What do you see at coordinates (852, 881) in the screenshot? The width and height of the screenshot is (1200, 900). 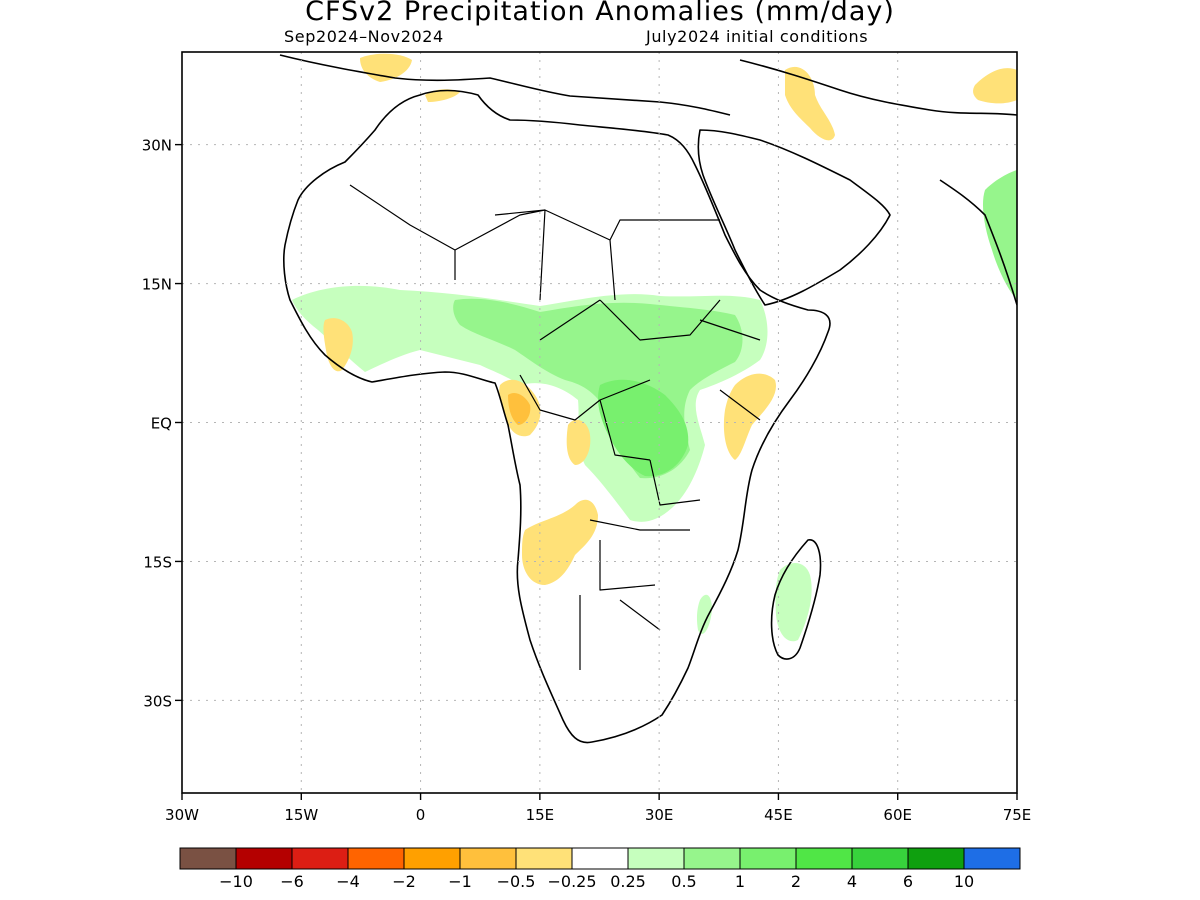 I see `colorbar-label: 4` at bounding box center [852, 881].